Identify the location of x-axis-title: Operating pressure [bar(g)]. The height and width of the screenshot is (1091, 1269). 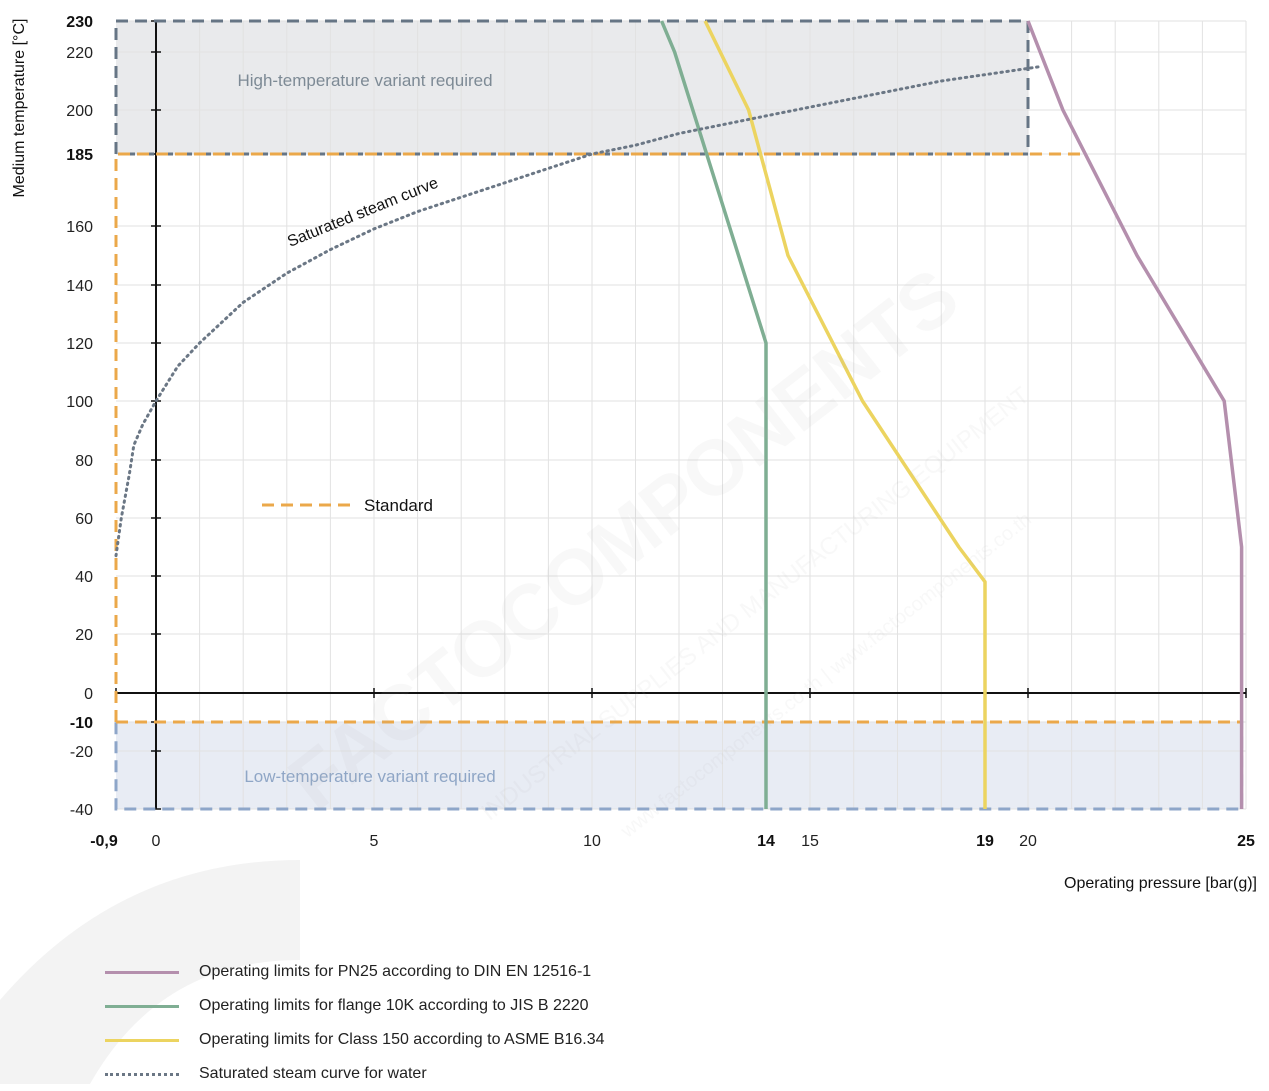
(1160, 883).